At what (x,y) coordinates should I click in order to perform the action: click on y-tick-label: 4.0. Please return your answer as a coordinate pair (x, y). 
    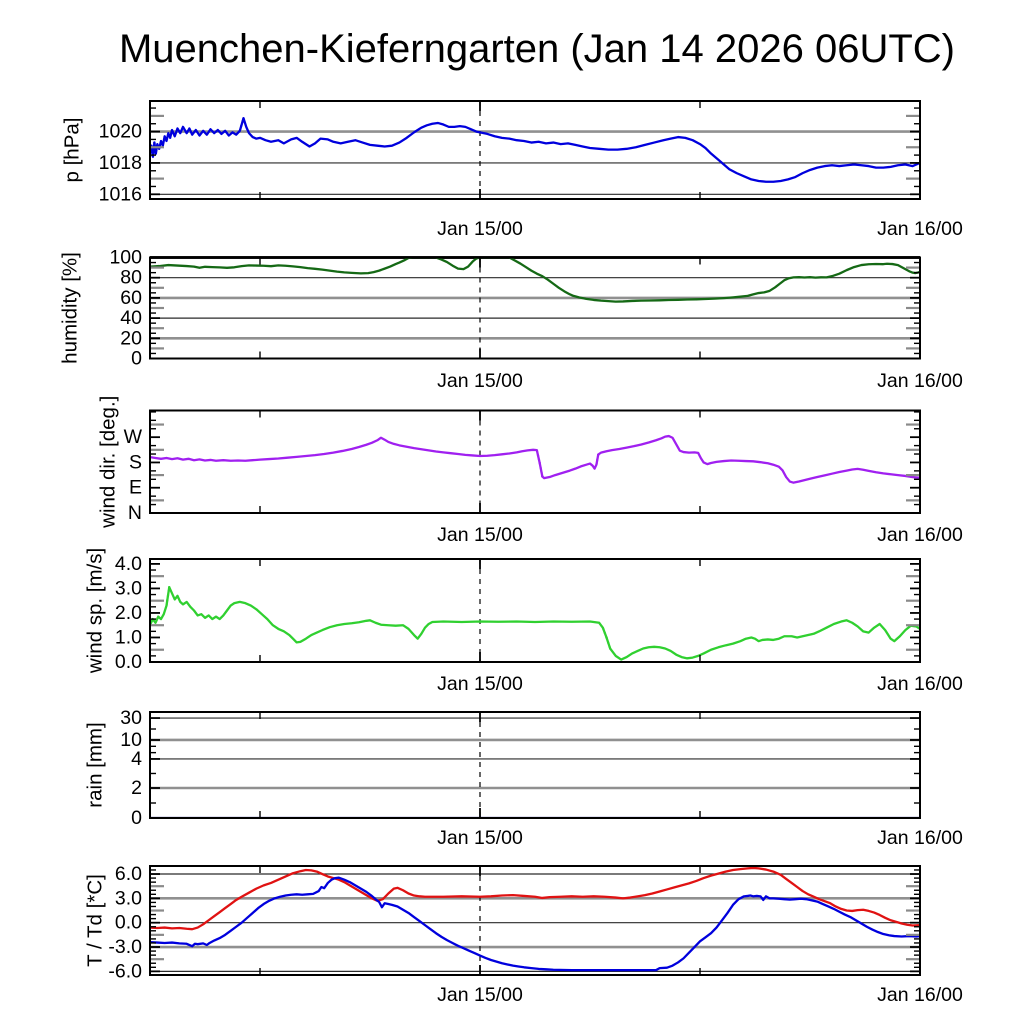
    Looking at the image, I should click on (128, 564).